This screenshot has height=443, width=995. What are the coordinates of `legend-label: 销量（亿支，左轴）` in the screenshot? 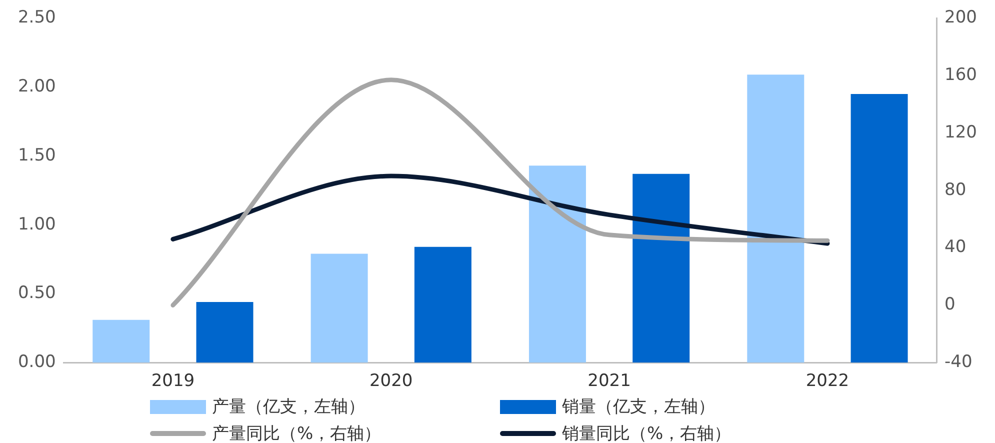 It's located at (638, 407).